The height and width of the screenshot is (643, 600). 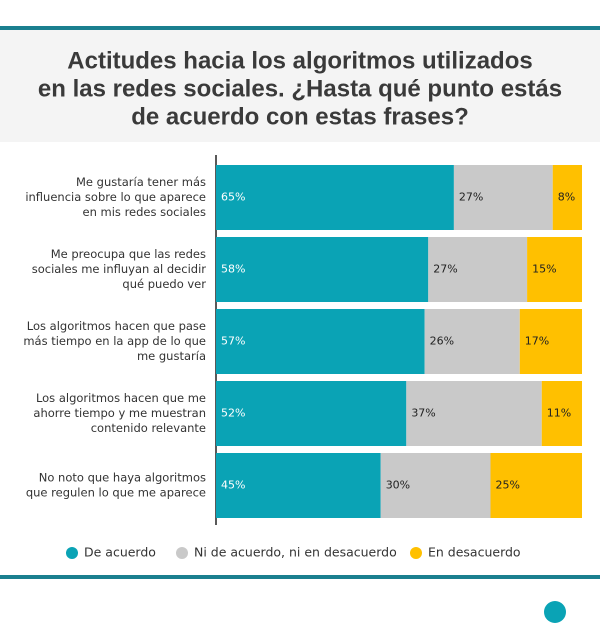 I want to click on value-label: 25%, so click(x=508, y=485).